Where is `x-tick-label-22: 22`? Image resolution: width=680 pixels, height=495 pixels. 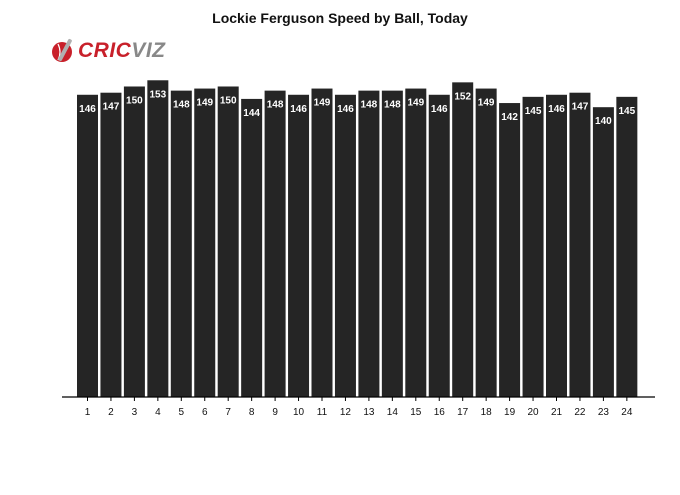
x-tick-label-22: 22 is located at coordinates (580, 412).